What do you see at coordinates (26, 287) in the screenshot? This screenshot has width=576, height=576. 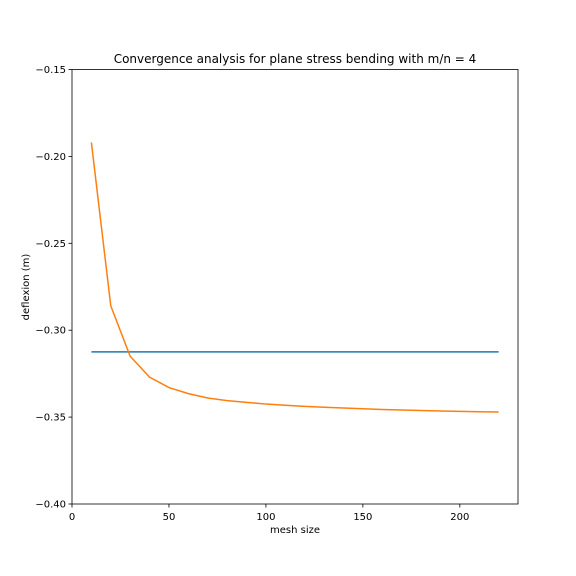 I see `y-axis-label: deflexion (m)` at bounding box center [26, 287].